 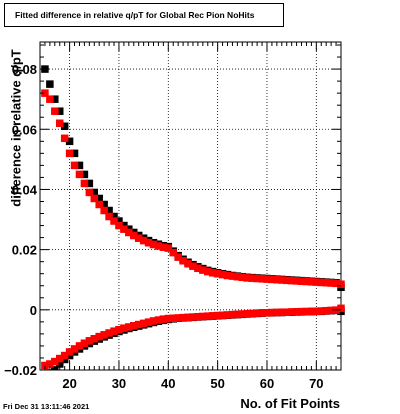 I want to click on x-tick-label: 50, so click(x=217, y=383).